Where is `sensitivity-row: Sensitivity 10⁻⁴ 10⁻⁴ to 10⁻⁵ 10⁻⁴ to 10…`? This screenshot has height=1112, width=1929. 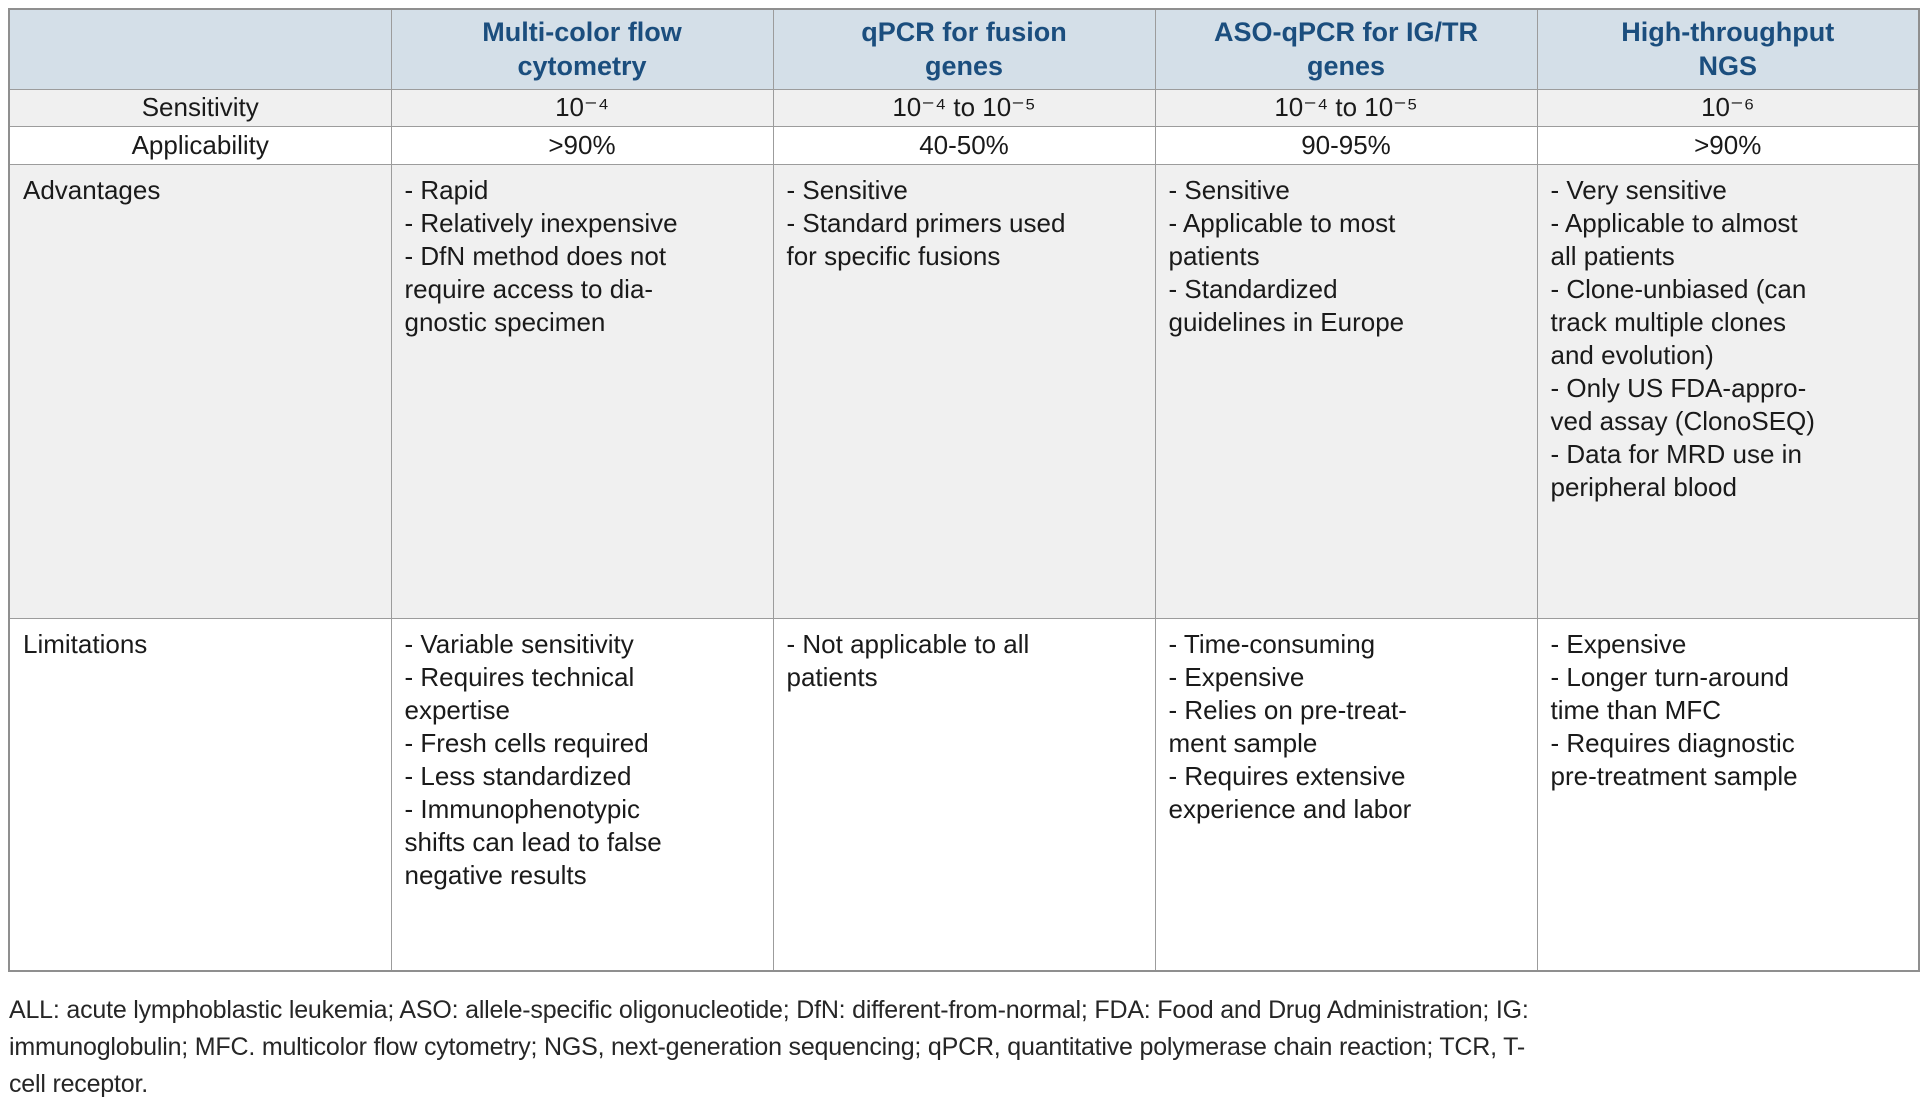 sensitivity-row: Sensitivity 10⁻⁴ 10⁻⁴ to 10⁻⁵ 10⁻⁴ to 10… is located at coordinates (964, 107).